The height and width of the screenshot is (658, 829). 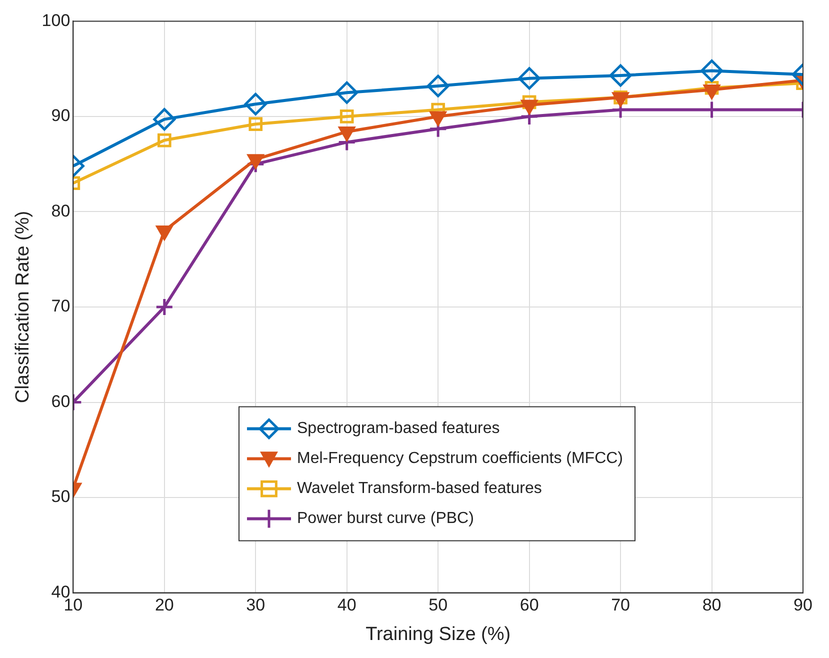 I want to click on x-tick-label: 20, so click(x=164, y=605).